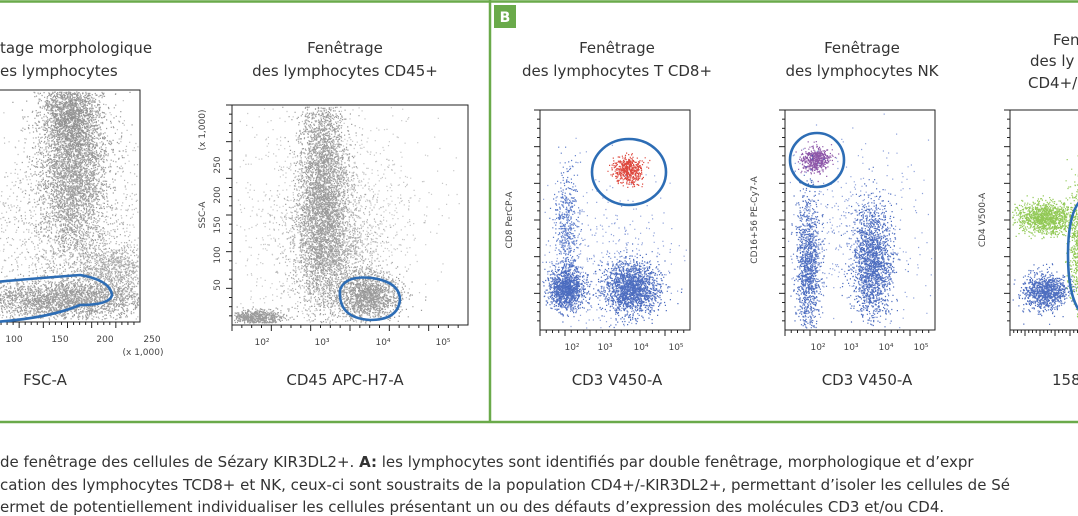  Describe the element at coordinates (218, 164) in the screenshot. I see `y-tick-label: 250` at that location.